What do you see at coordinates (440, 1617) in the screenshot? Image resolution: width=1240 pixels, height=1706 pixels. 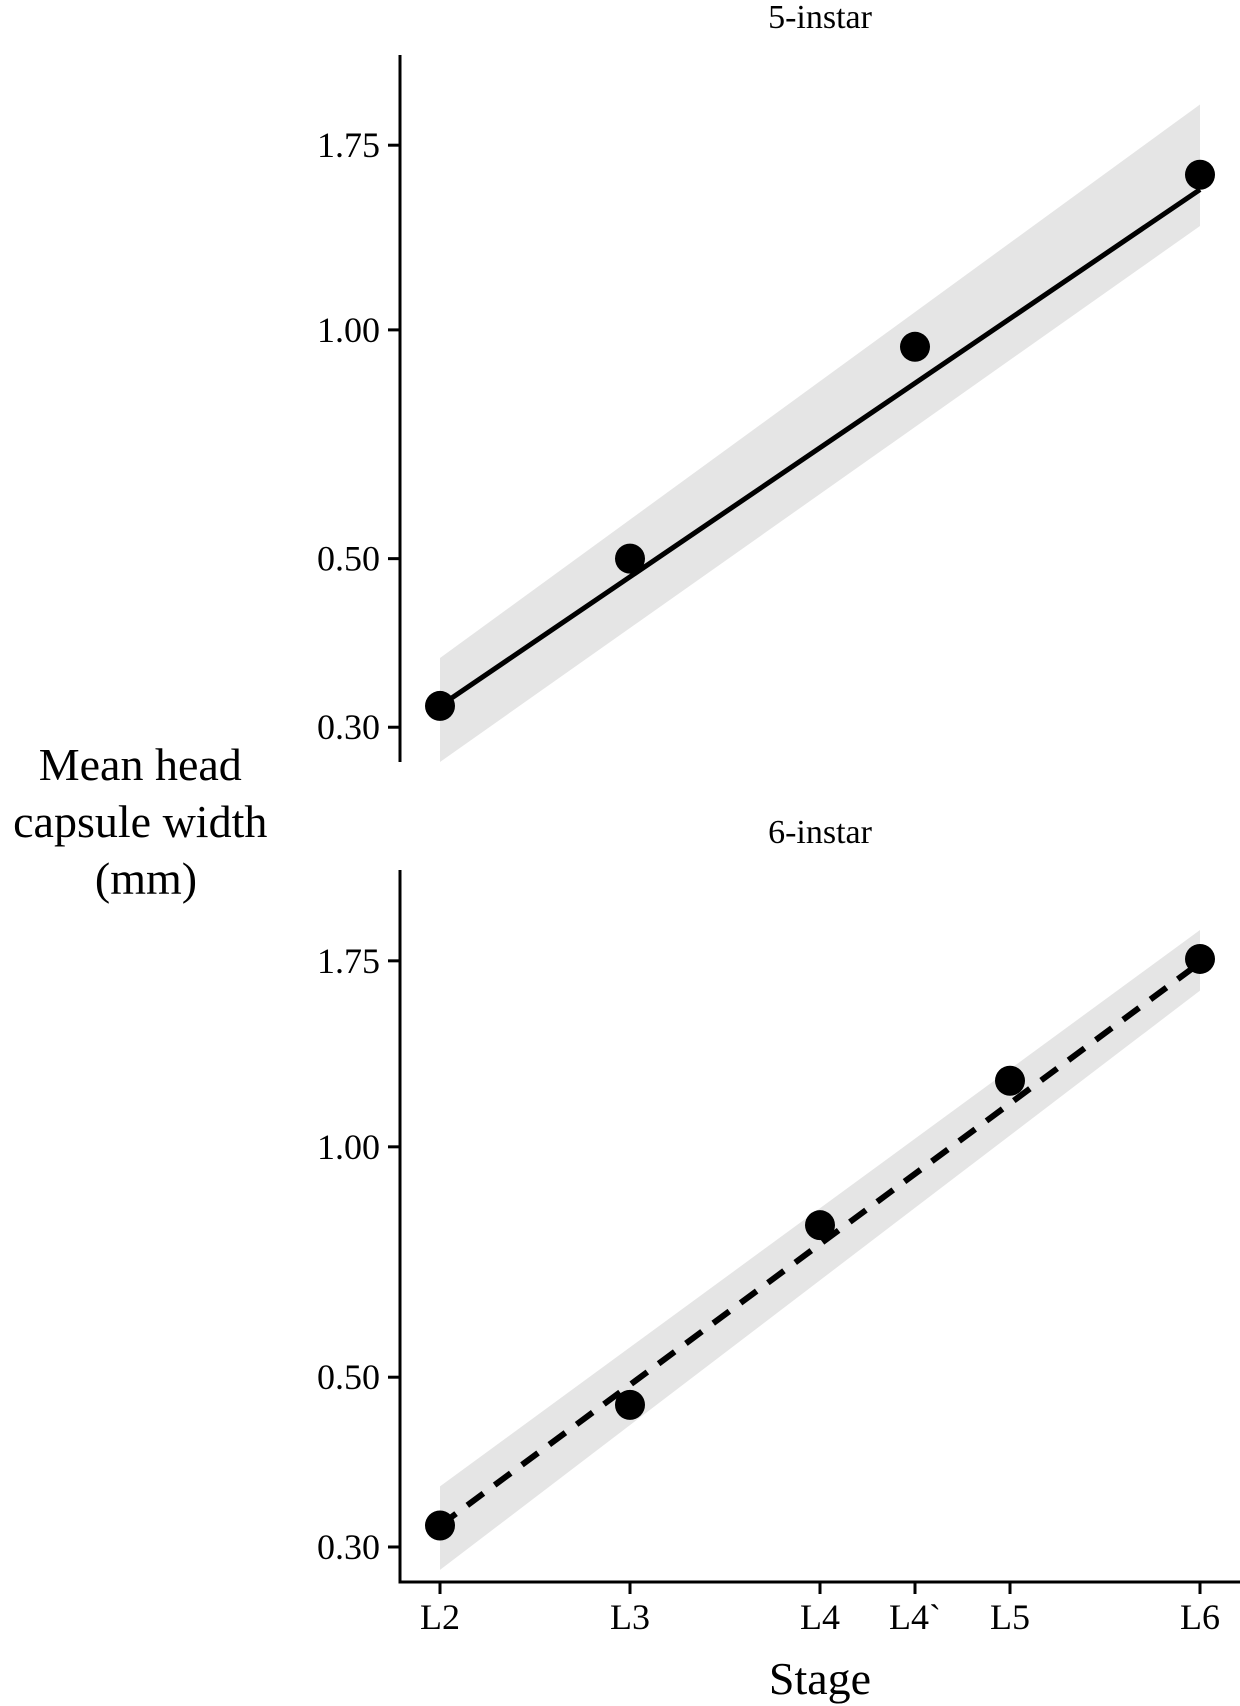 I see `x-tick-label: L2` at bounding box center [440, 1617].